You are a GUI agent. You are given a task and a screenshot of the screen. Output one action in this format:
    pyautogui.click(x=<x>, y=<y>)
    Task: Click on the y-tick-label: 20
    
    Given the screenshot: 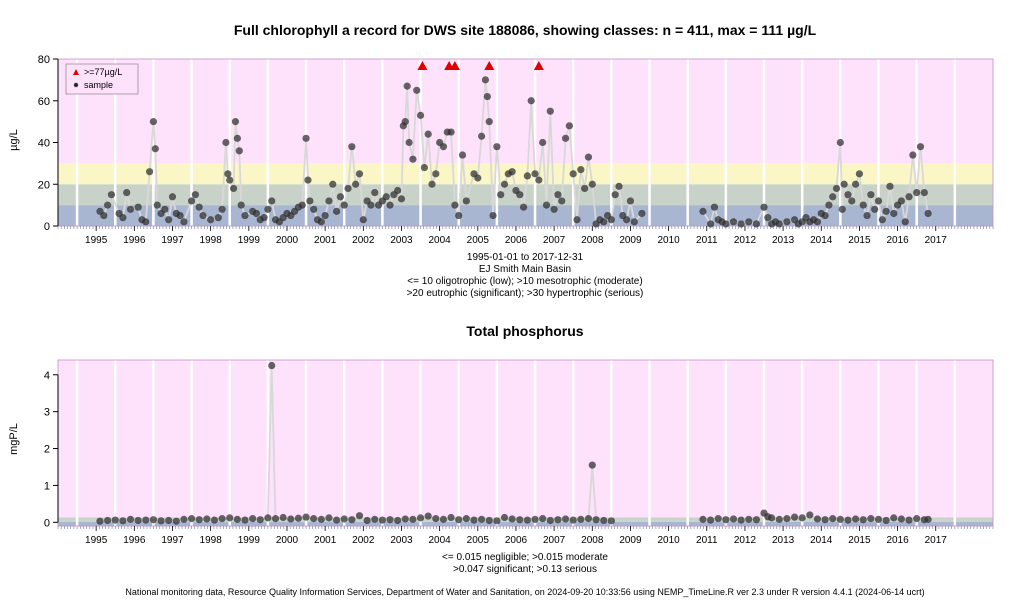 What is the action you would take?
    pyautogui.click(x=44, y=185)
    